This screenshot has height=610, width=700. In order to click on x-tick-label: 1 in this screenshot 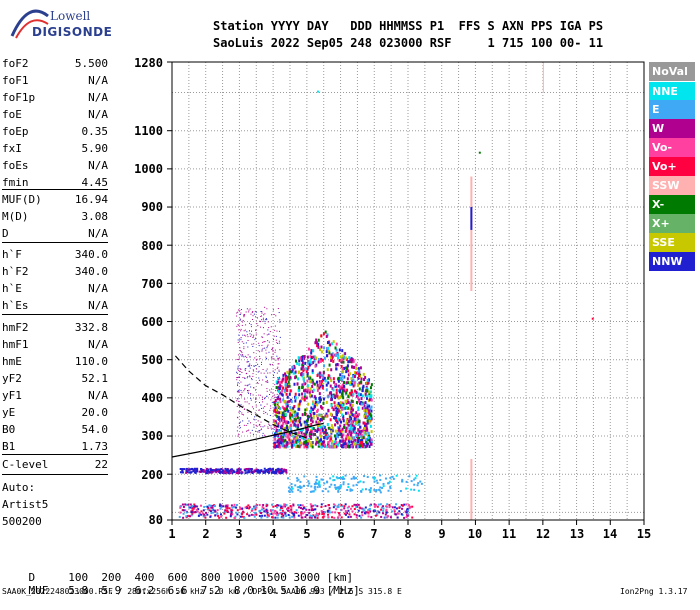, I will do `click(172, 534)`.